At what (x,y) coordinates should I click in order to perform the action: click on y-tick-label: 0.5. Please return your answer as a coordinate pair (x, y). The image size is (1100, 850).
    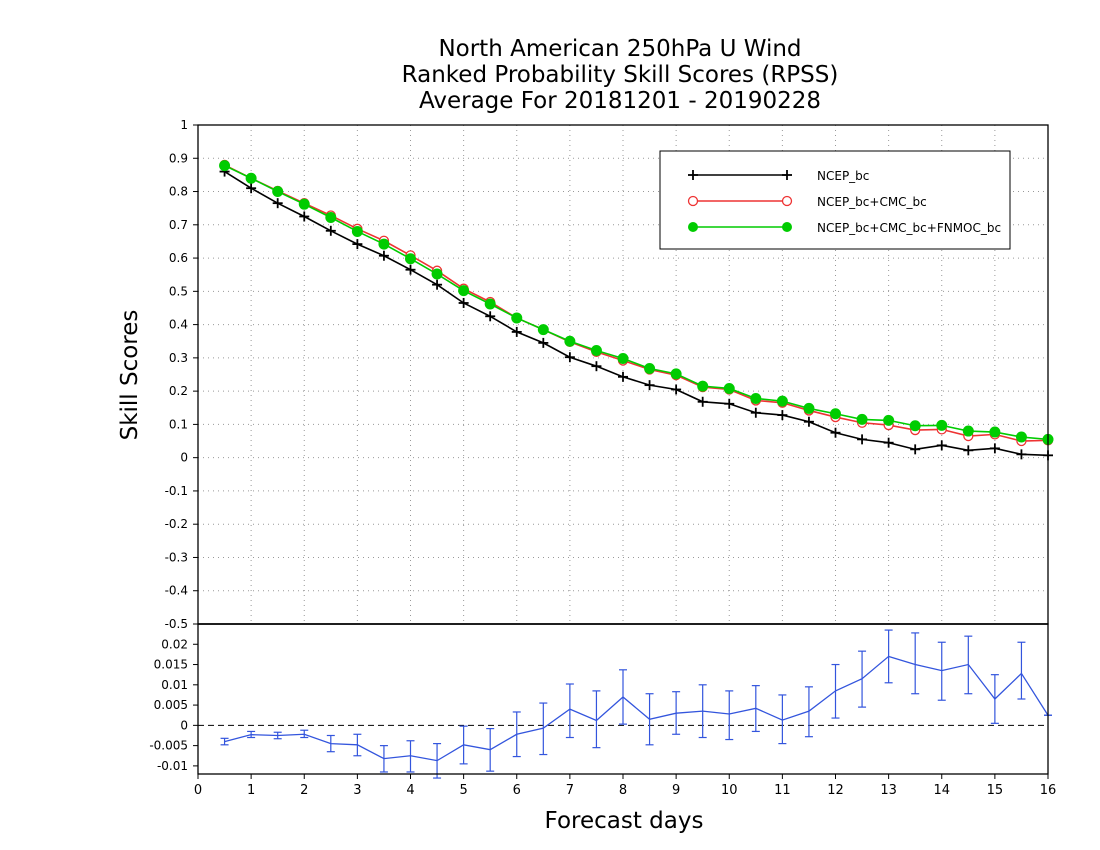
    Looking at the image, I should click on (178, 291).